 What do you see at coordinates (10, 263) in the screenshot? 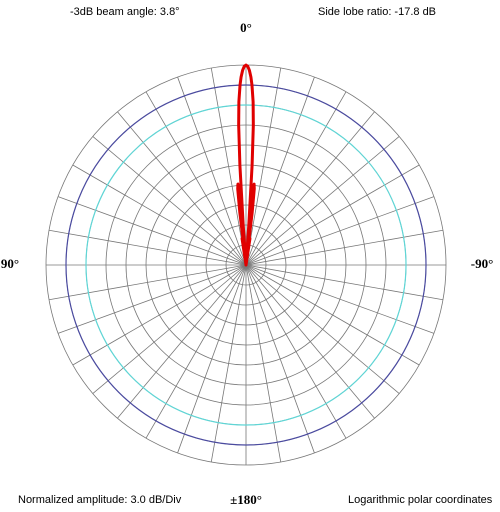
I see `angle-label: 90°` at bounding box center [10, 263].